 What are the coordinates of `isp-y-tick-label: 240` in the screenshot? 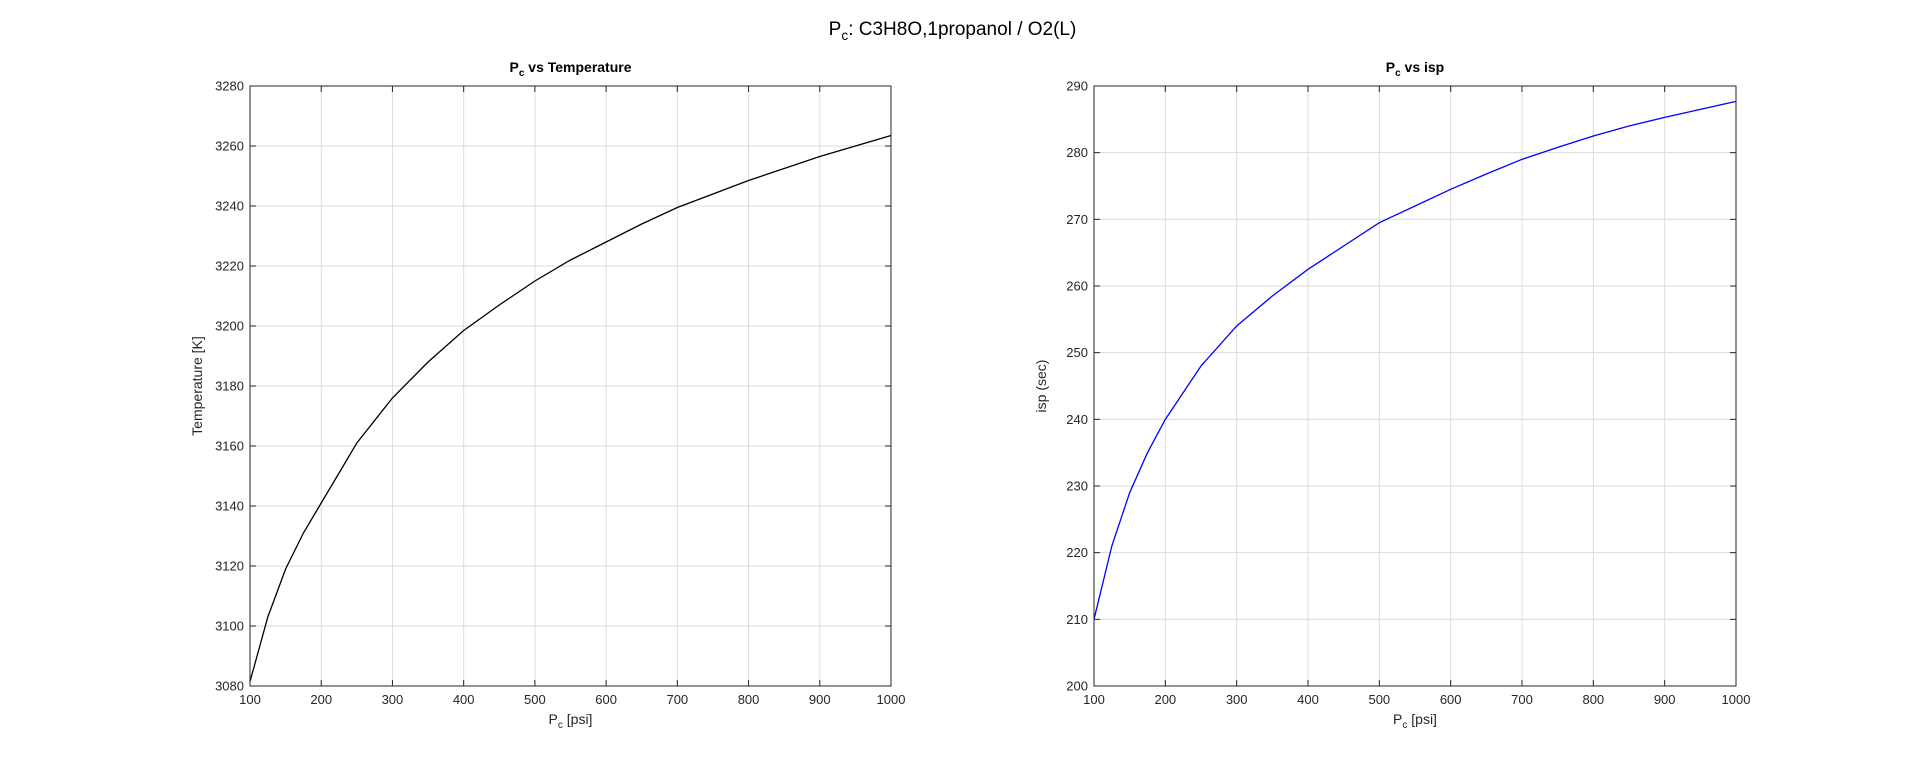 It's located at (1077, 419).